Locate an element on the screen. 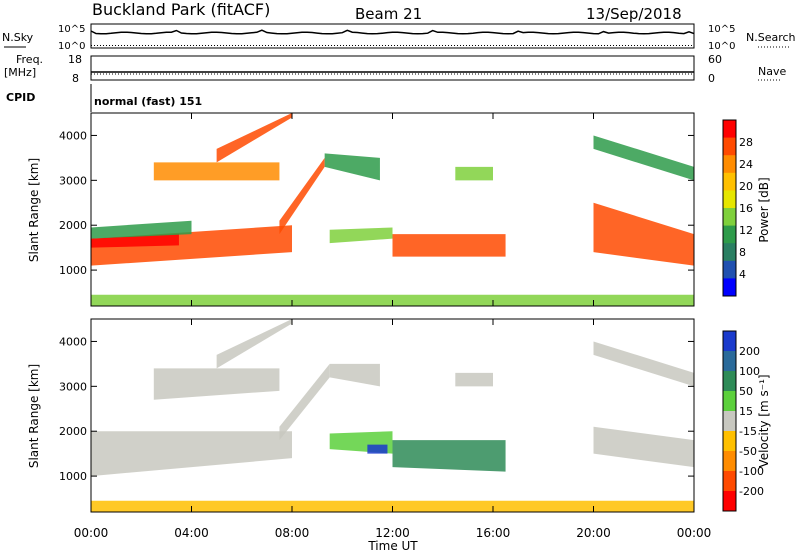  power-ytick-label-2: 2000 is located at coordinates (73, 225).